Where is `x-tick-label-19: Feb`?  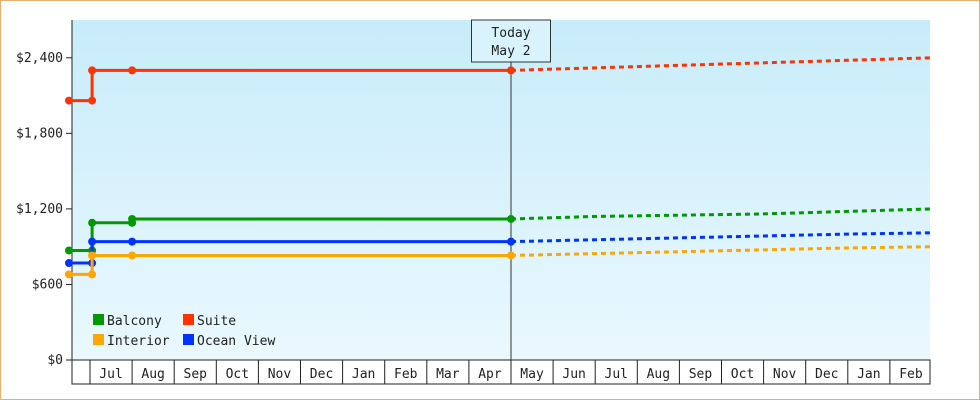
x-tick-label-19: Feb is located at coordinates (911, 374).